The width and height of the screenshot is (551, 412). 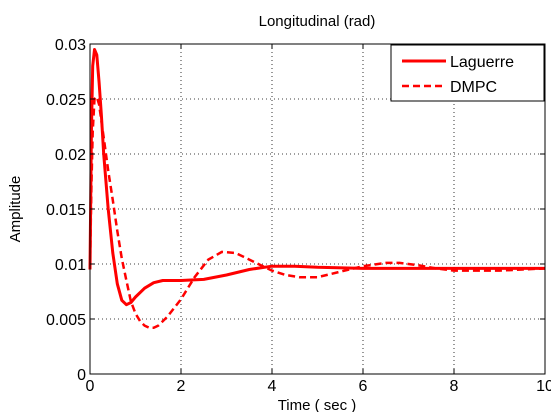 What do you see at coordinates (70, 155) in the screenshot?
I see `y-tick-label: 0.02` at bounding box center [70, 155].